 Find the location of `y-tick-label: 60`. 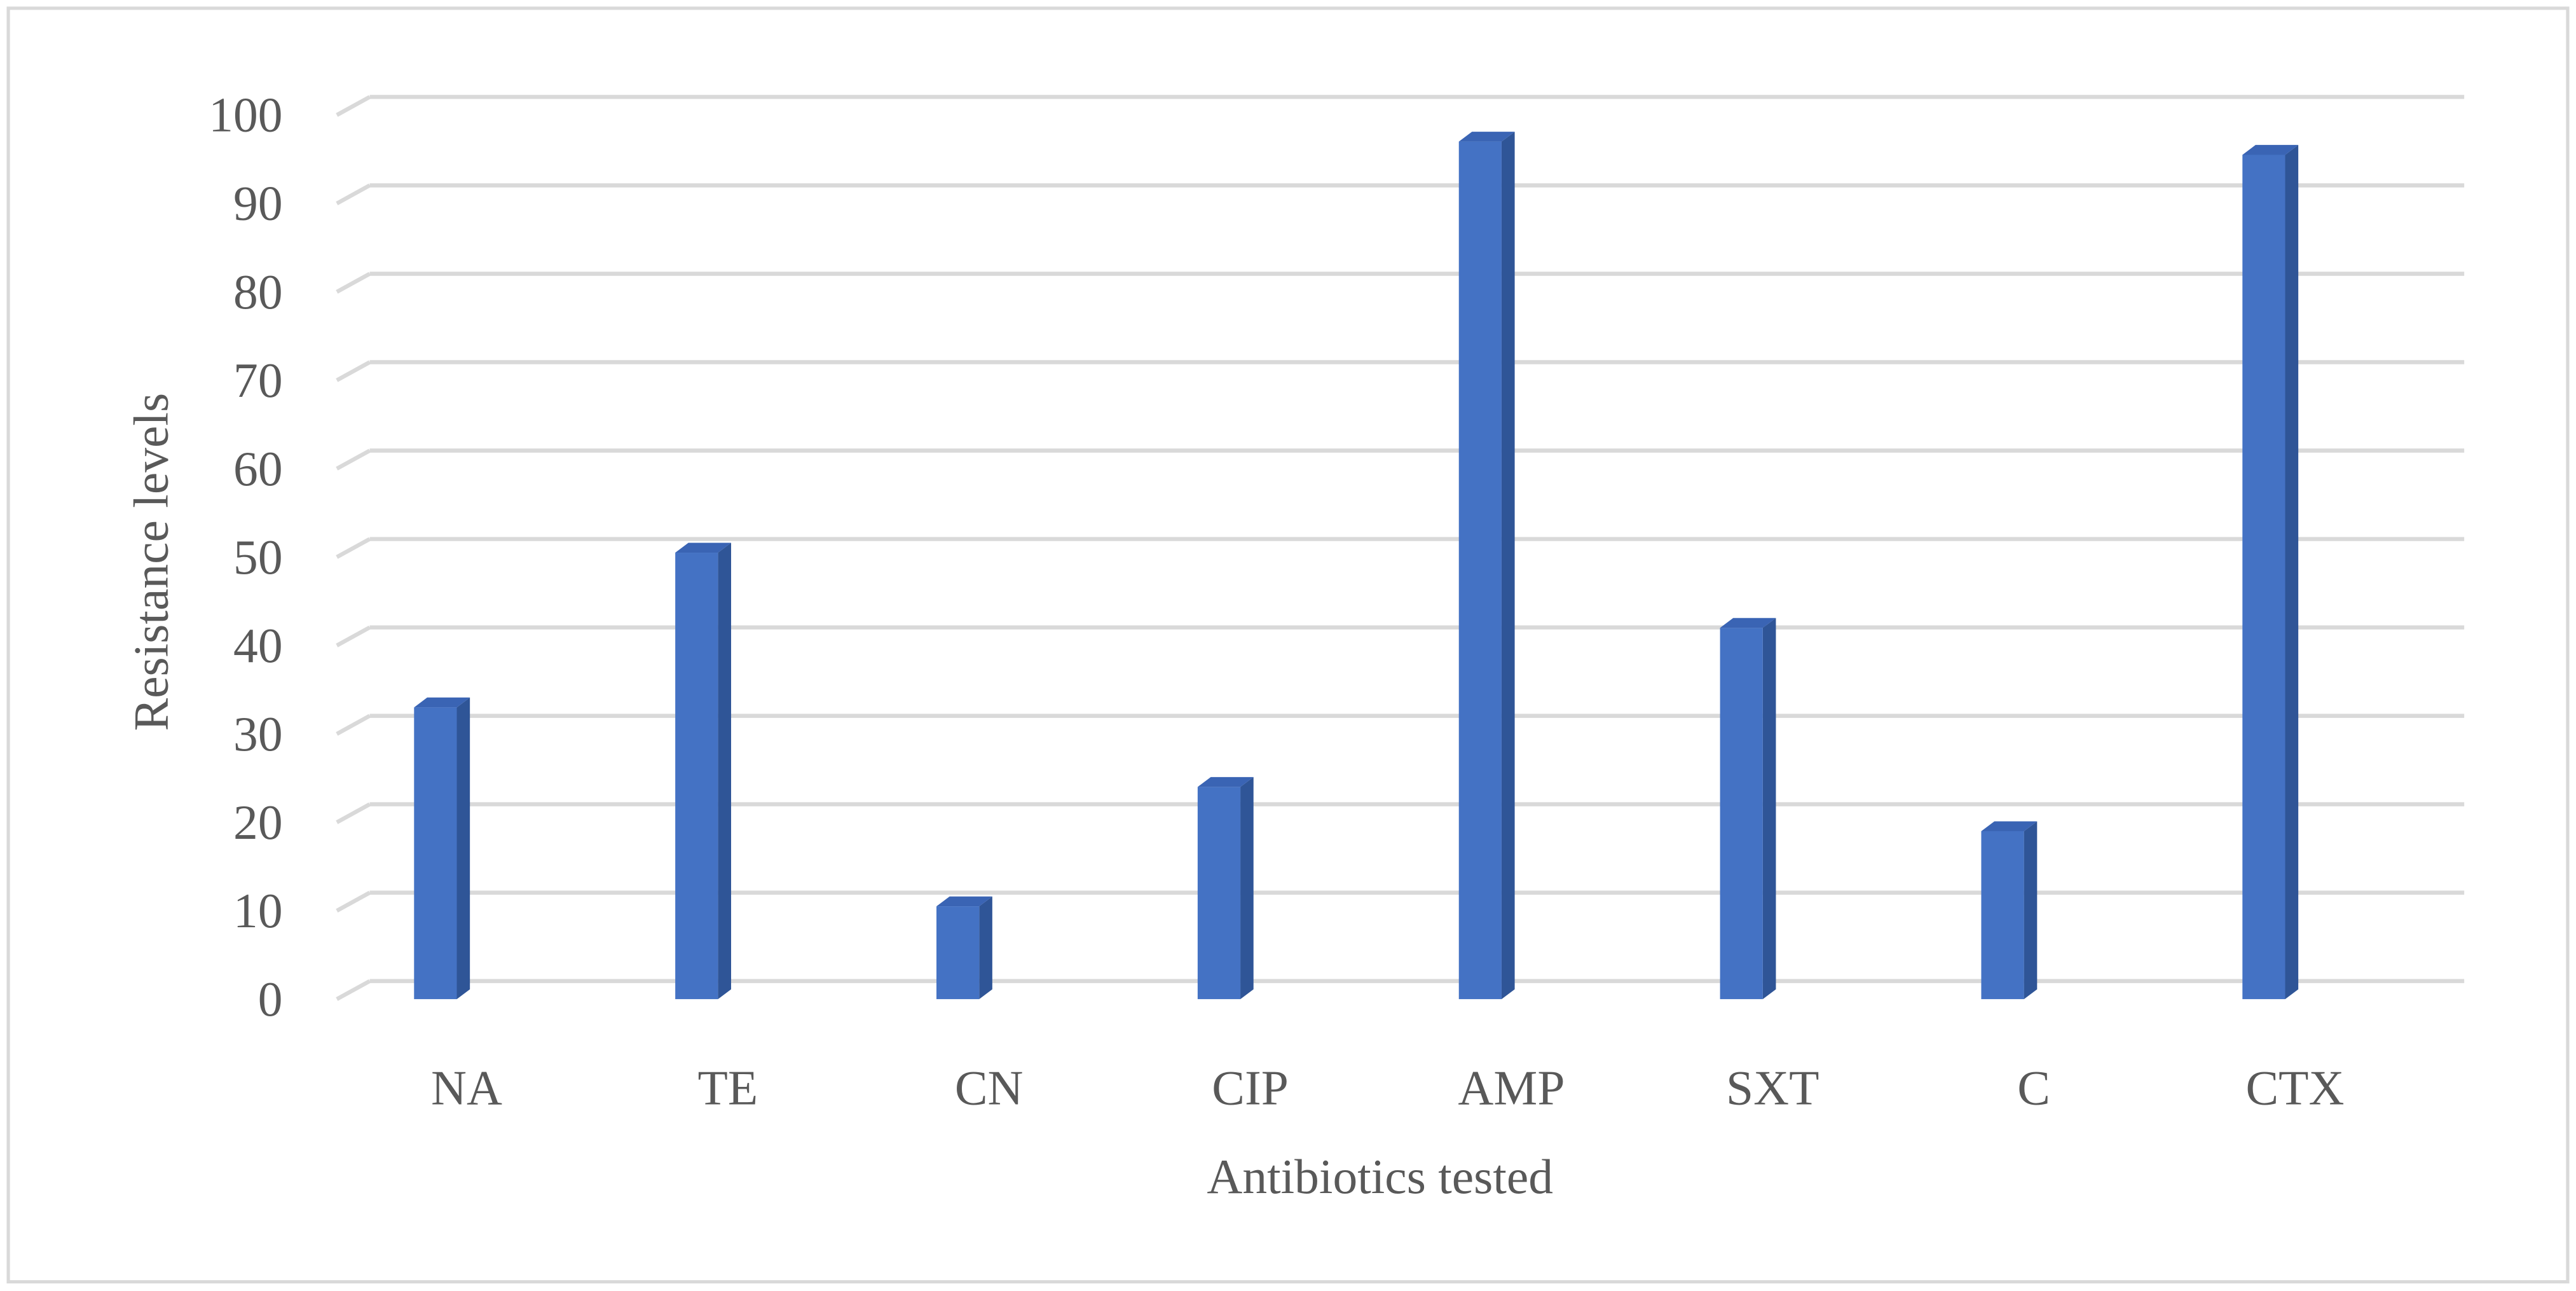

y-tick-label: 60 is located at coordinates (258, 469).